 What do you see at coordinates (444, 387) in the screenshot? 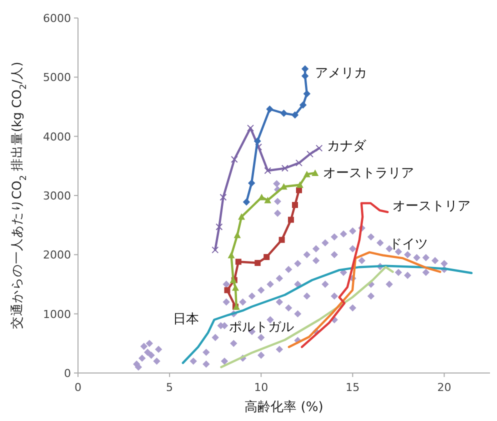
I see `x-tick-label: 20` at bounding box center [444, 387].